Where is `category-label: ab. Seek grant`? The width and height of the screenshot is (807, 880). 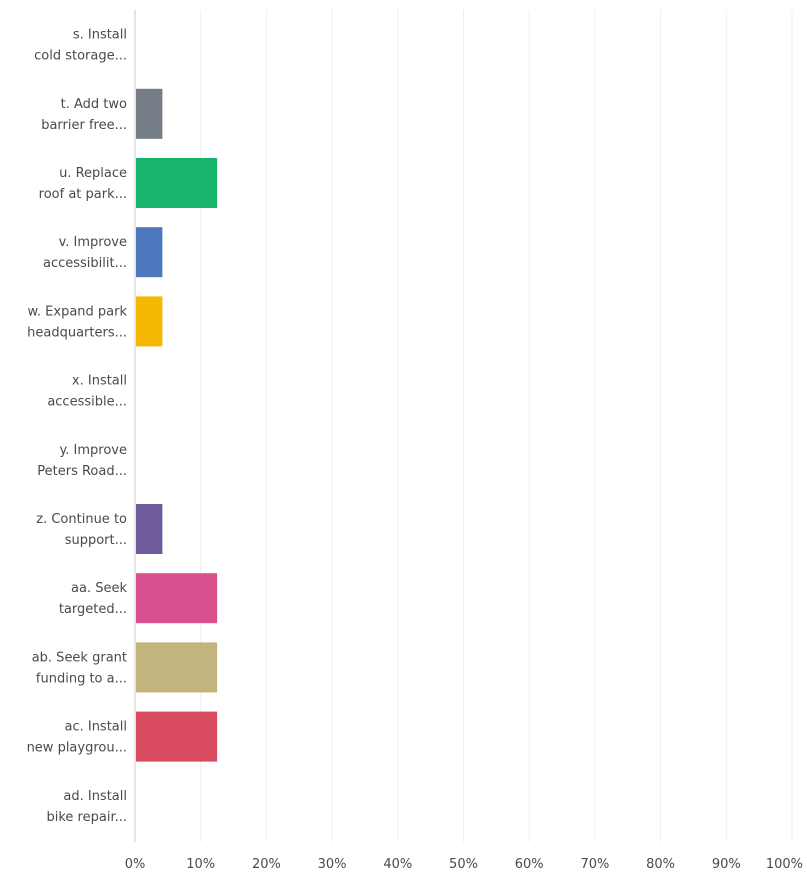 category-label: ab. Seek grant is located at coordinates (79, 657).